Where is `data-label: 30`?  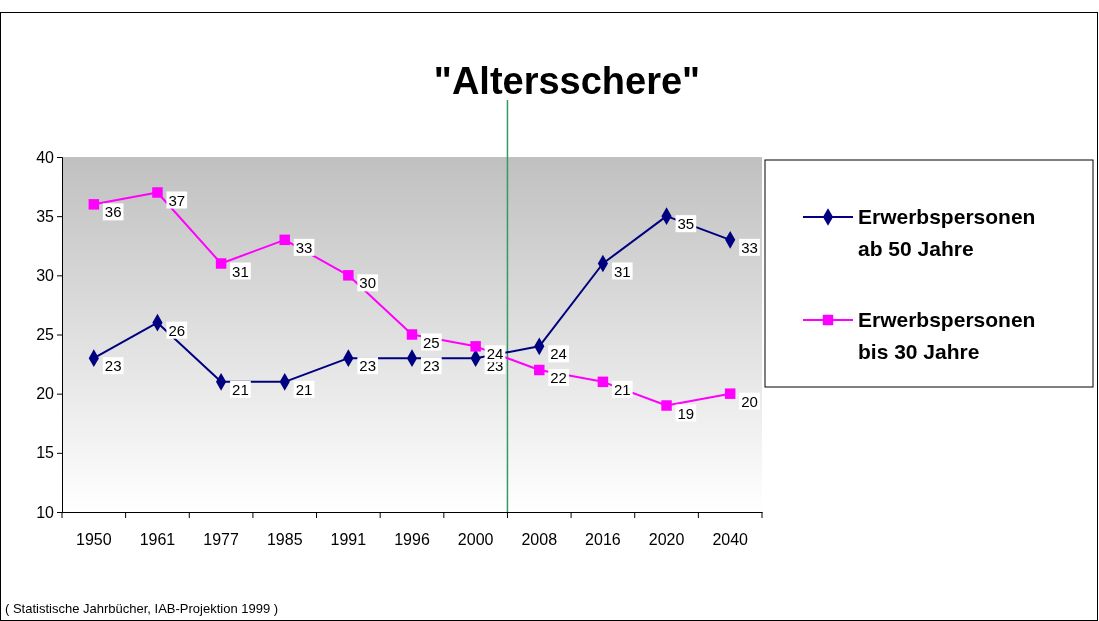 data-label: 30 is located at coordinates (368, 283).